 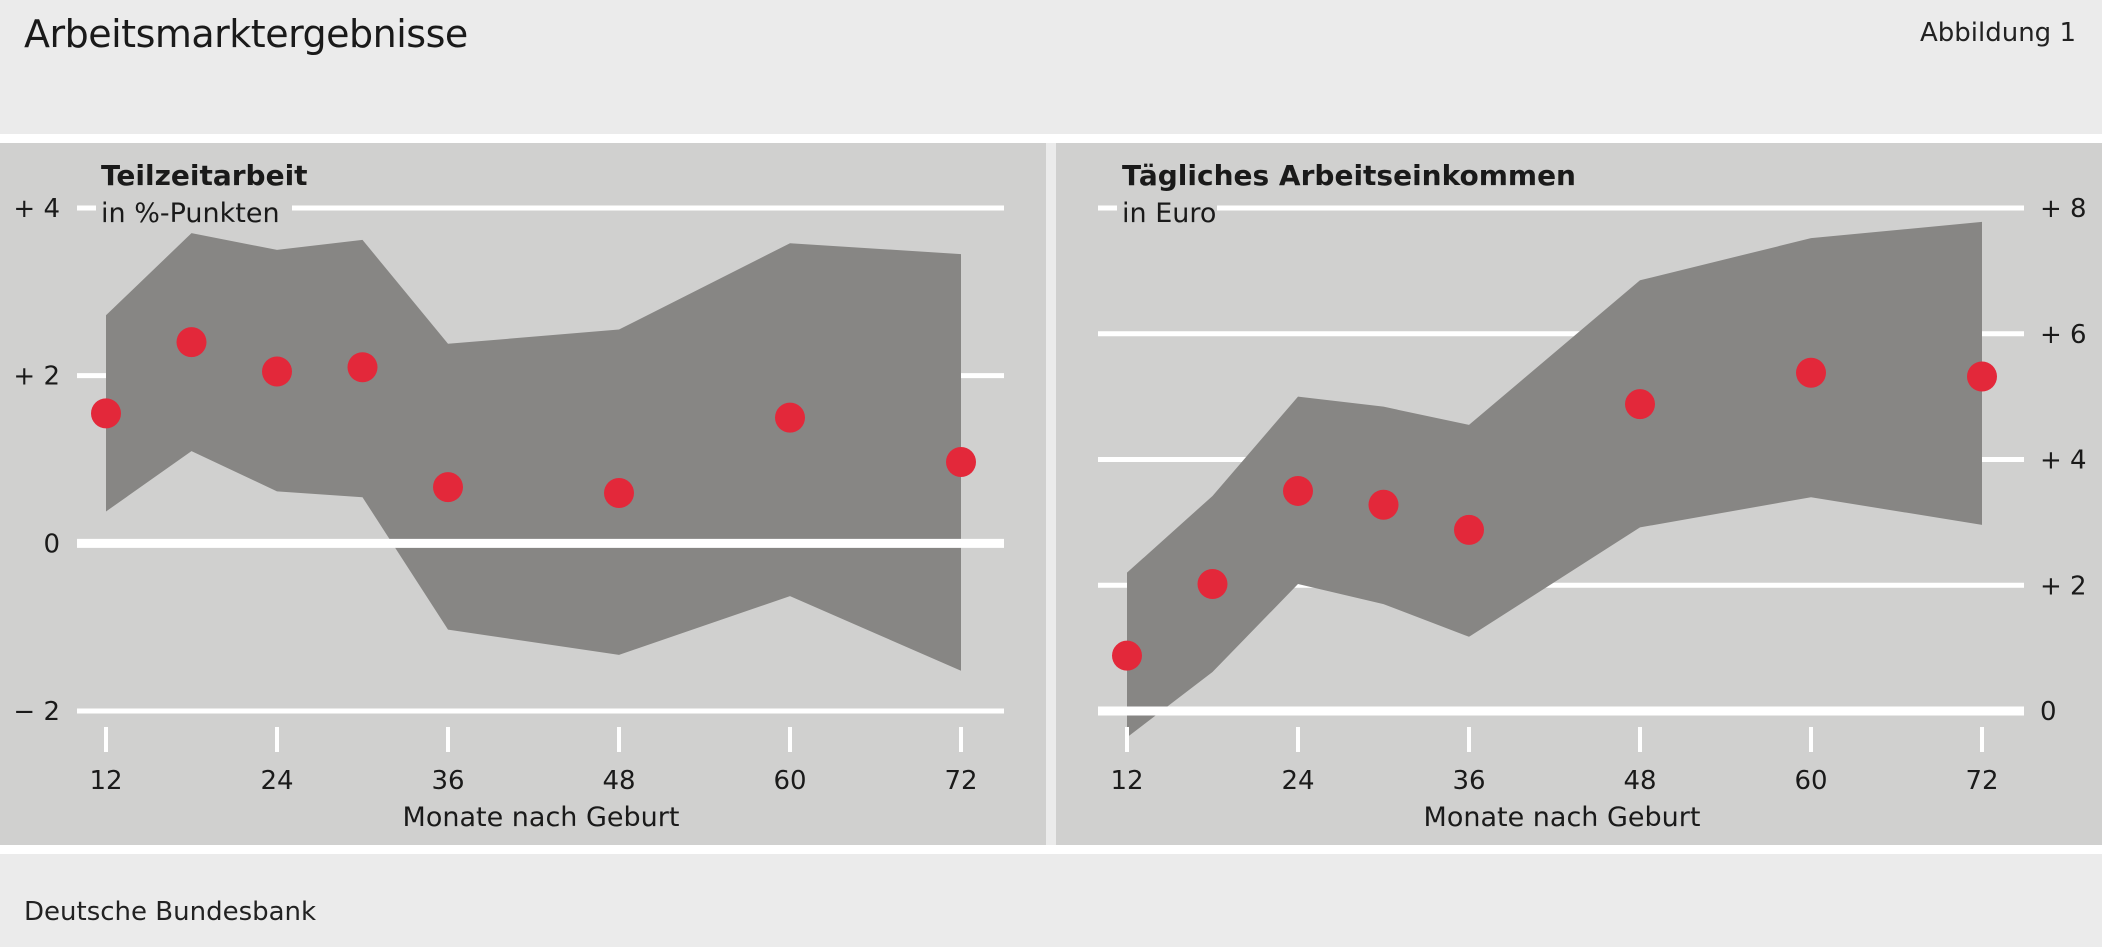 What do you see at coordinates (2063, 335) in the screenshot?
I see `y-tick-label: + 6` at bounding box center [2063, 335].